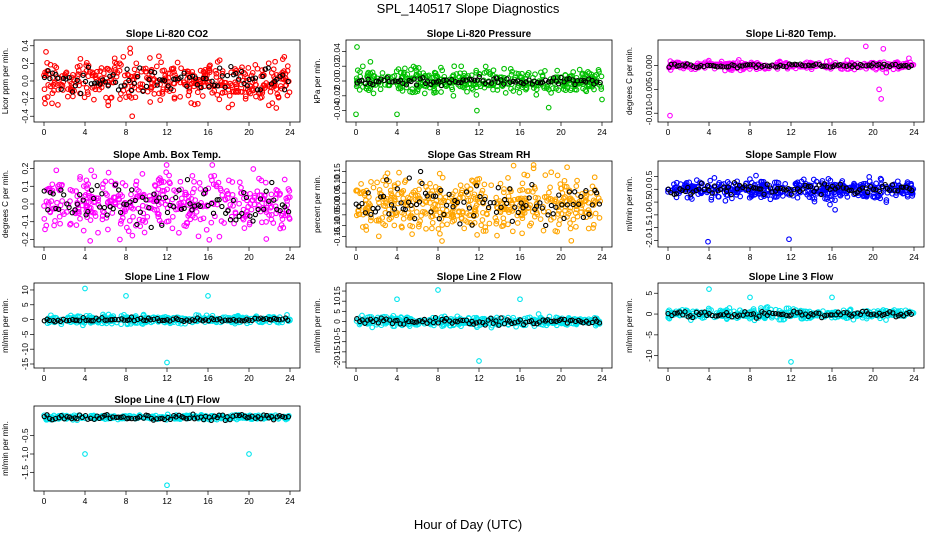 The width and height of the screenshot is (936, 540). What do you see at coordinates (167, 34) in the screenshot?
I see `panel-title: Slope Li-820 CO2` at bounding box center [167, 34].